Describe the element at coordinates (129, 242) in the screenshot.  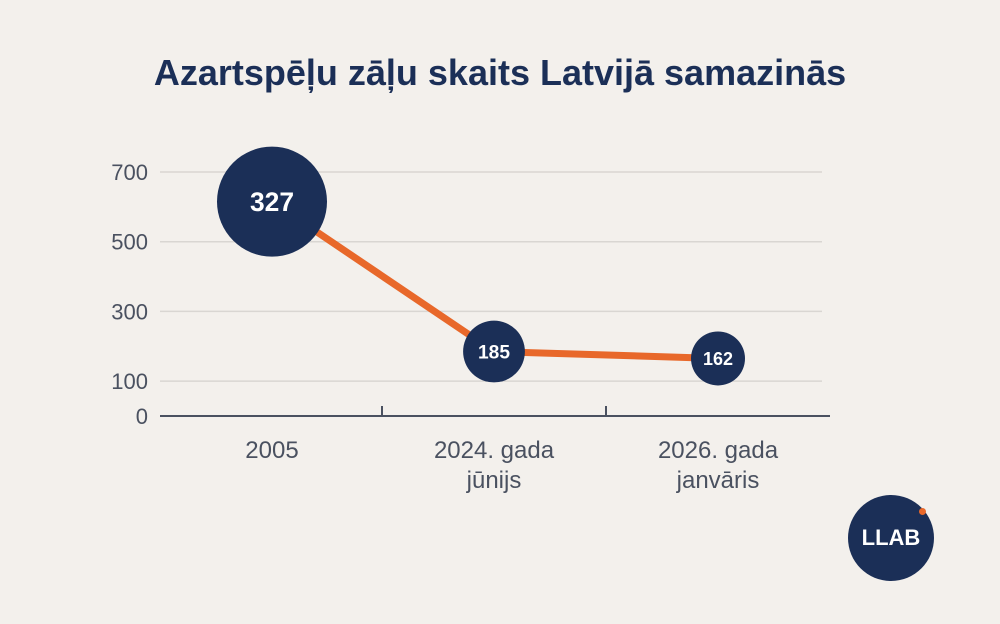
I see `y-tick-label-500: 500` at that location.